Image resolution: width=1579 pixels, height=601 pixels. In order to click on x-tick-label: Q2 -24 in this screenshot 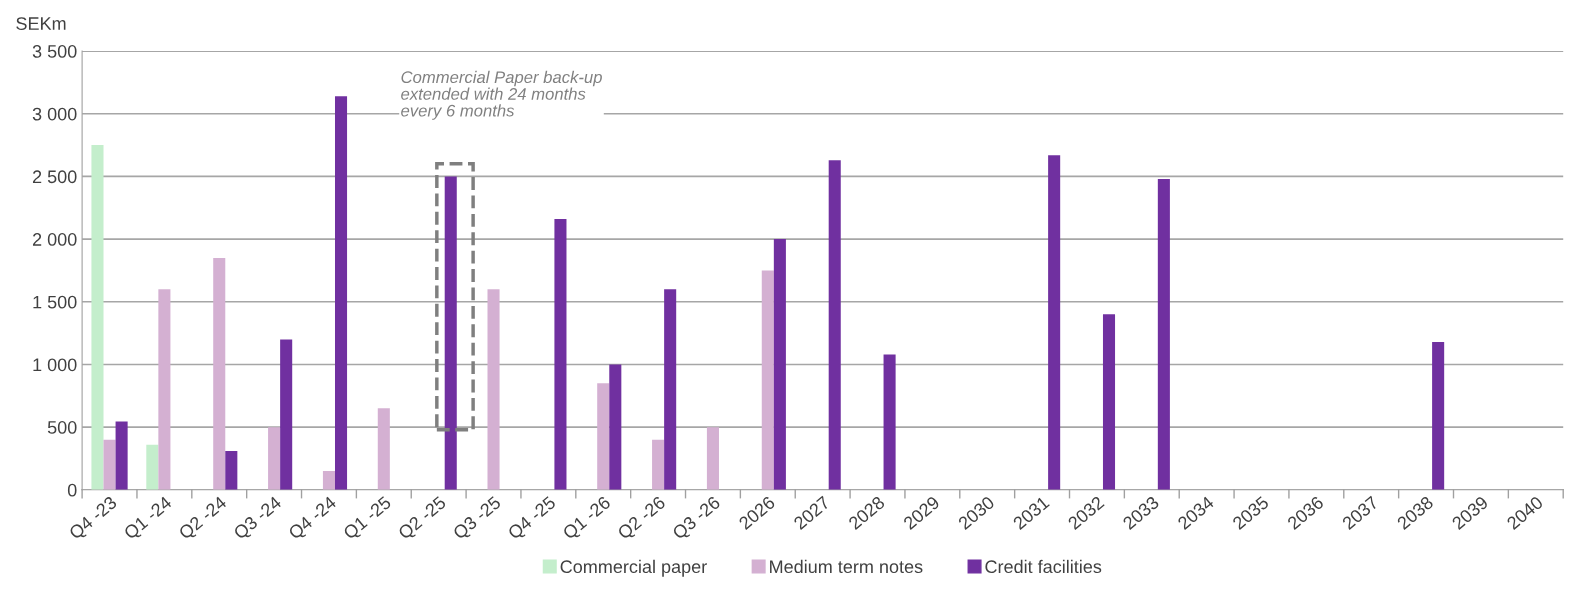, I will do `click(203, 519)`.